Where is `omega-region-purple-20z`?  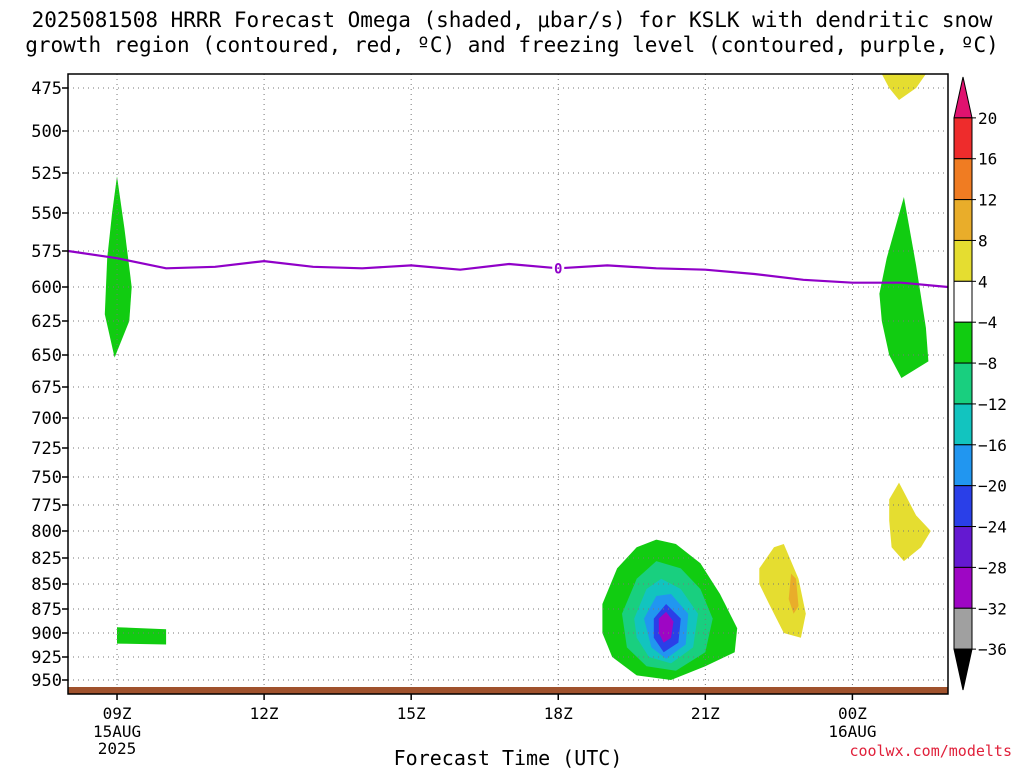
omega-region-purple-20z is located at coordinates (666, 627).